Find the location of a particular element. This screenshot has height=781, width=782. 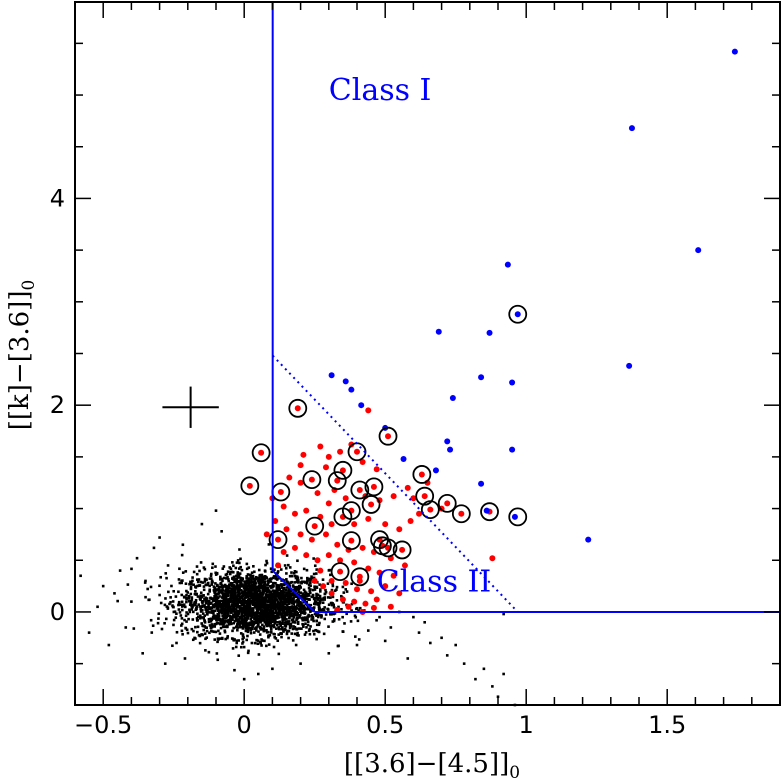

class-i-point is located at coordinates (438, 331).